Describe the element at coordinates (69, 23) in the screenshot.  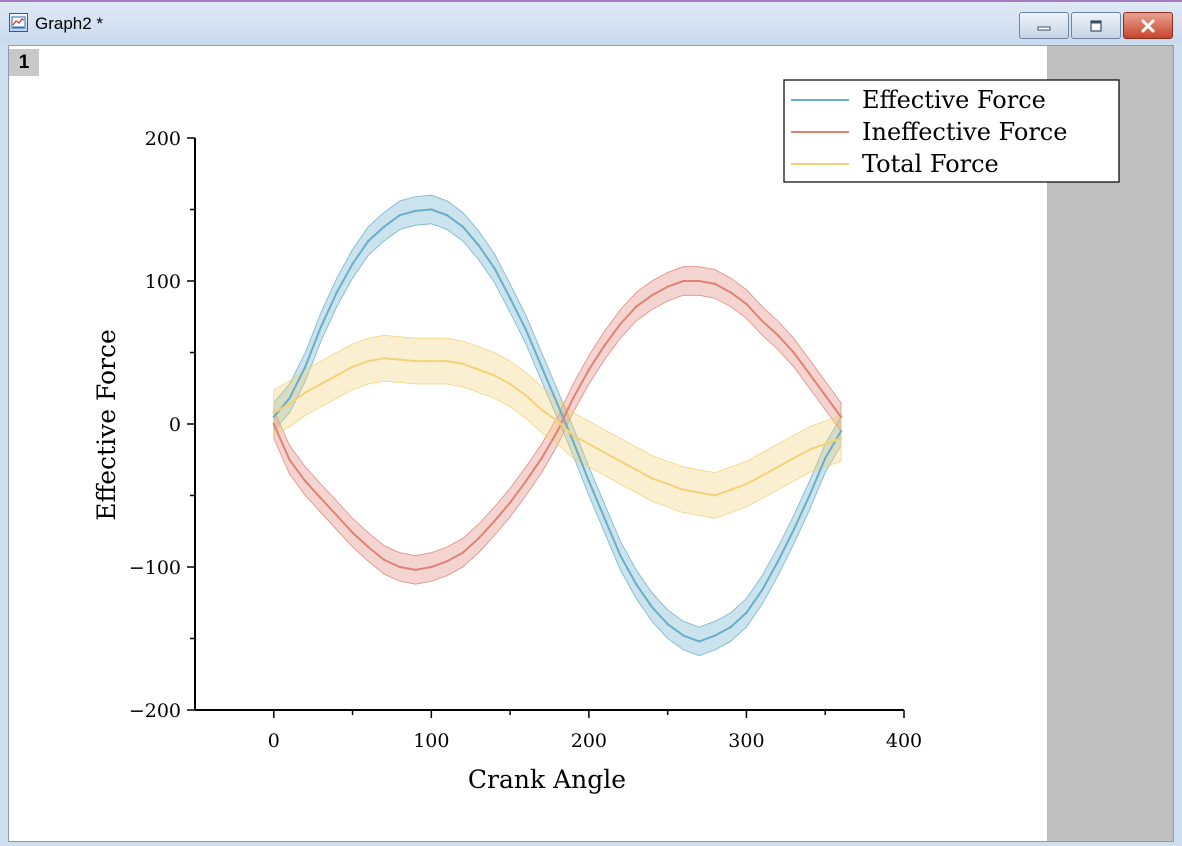
I see `window-title: Graph2 *` at that location.